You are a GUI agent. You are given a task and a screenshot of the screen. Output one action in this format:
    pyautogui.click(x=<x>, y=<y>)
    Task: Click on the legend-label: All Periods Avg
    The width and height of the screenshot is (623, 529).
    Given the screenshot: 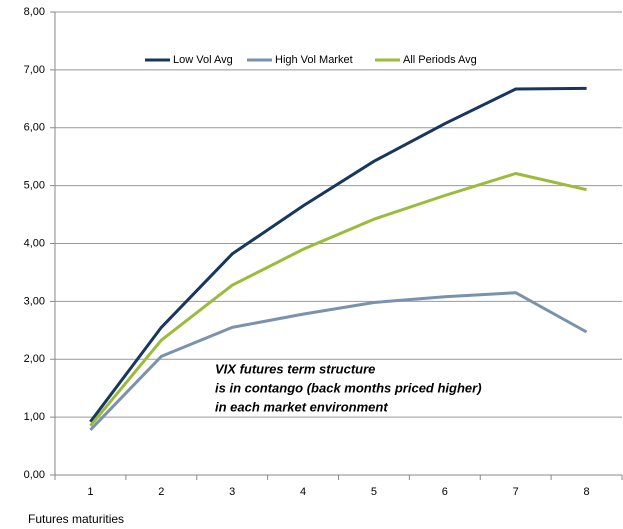 What is the action you would take?
    pyautogui.click(x=440, y=60)
    